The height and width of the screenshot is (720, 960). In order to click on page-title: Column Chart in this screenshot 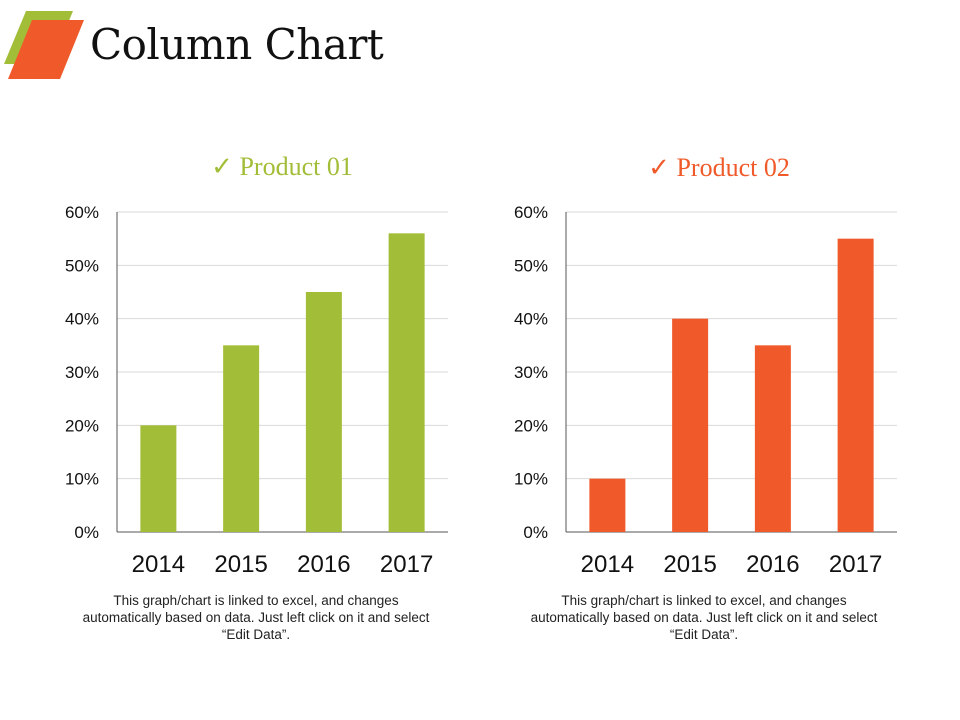, I will do `click(237, 44)`.